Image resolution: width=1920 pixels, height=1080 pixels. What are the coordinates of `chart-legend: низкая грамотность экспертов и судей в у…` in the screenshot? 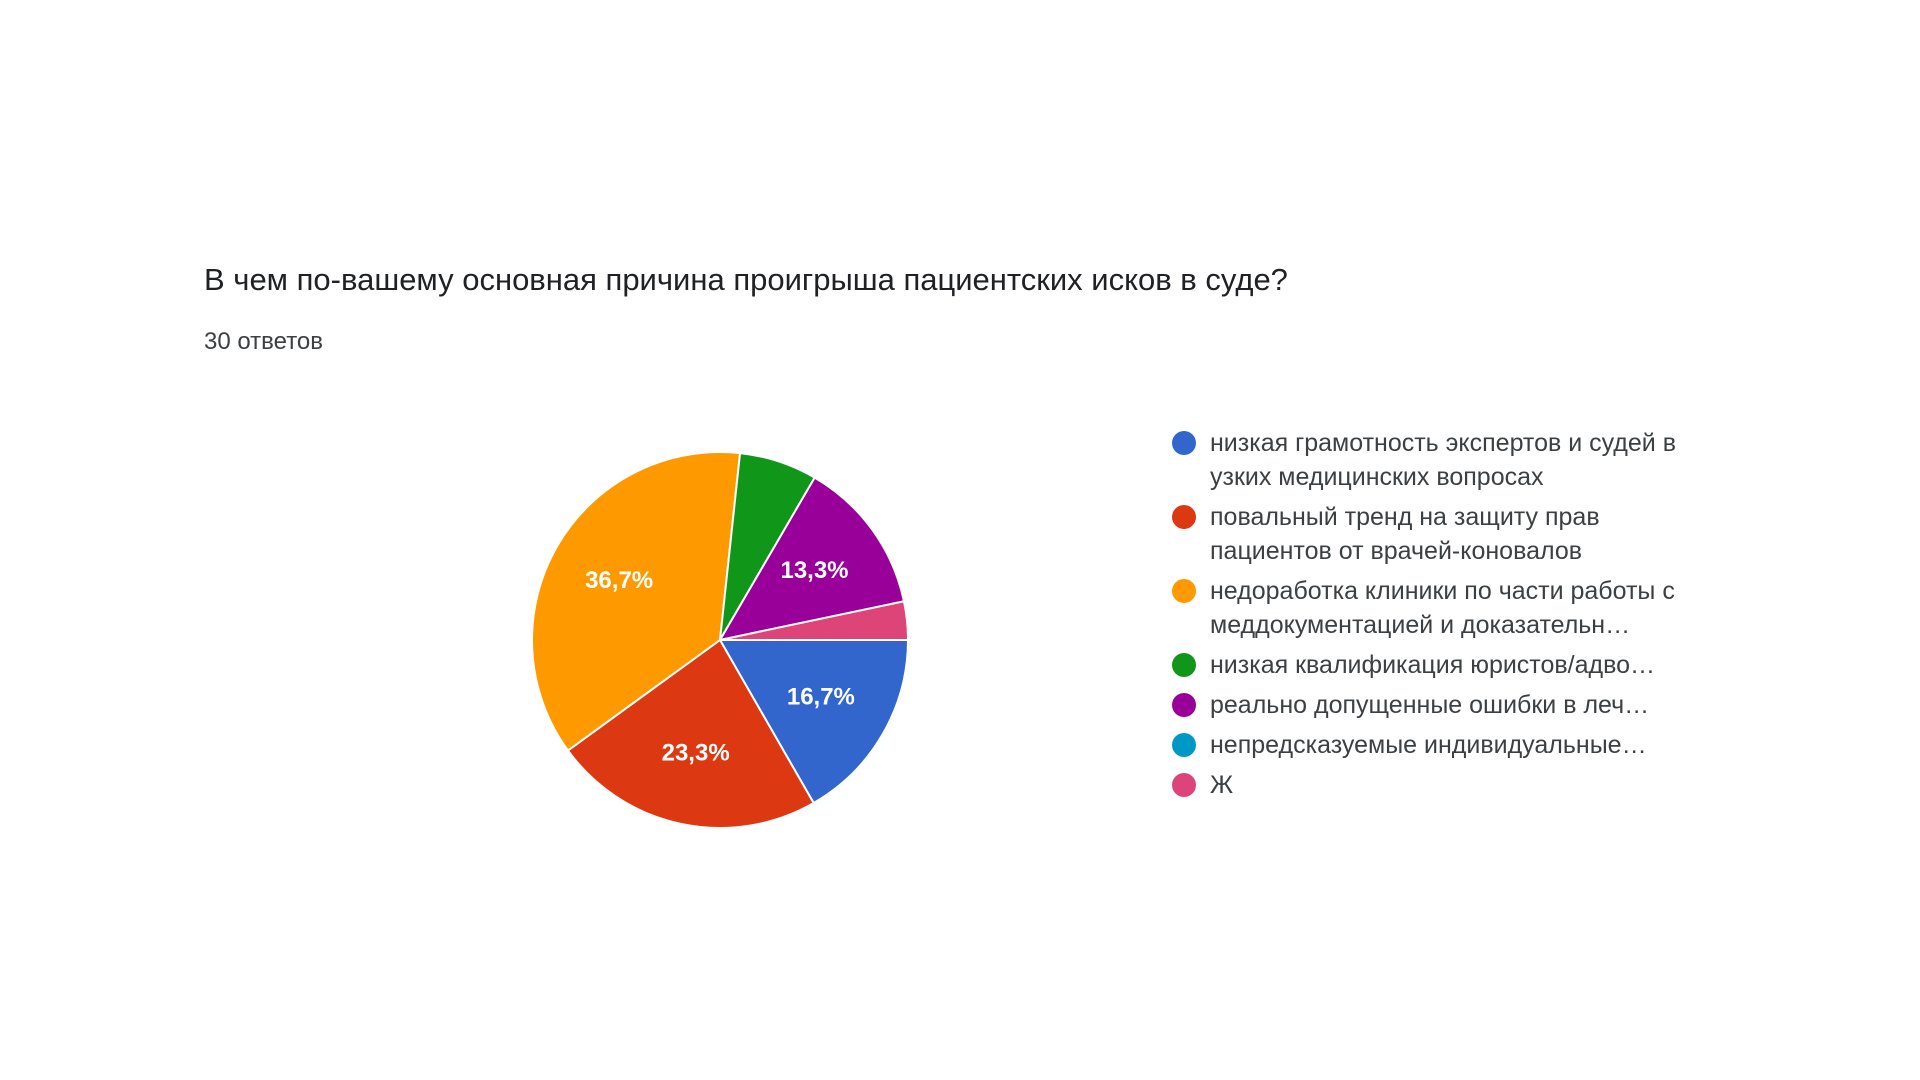 It's located at (1432, 617).